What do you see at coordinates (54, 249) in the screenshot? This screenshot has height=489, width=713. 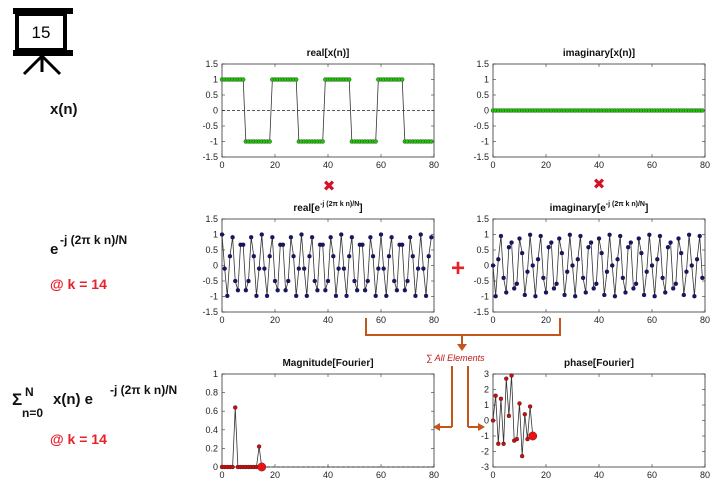 I see `kernel-label-base: e` at bounding box center [54, 249].